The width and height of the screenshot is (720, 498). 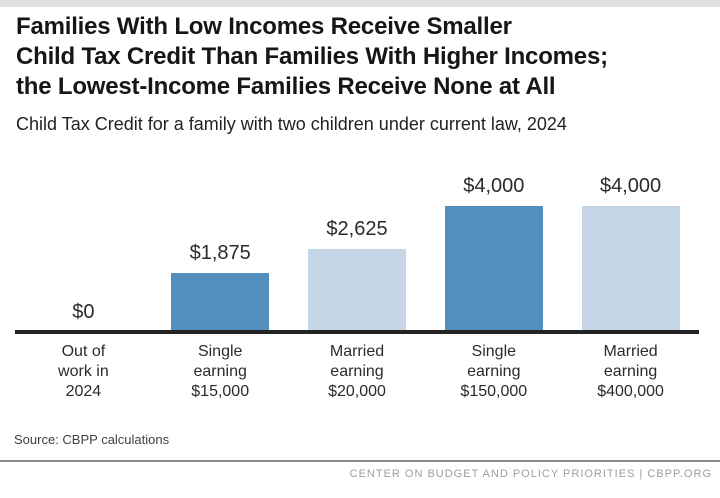 I want to click on category-label: Married earning $400,000, so click(x=630, y=371).